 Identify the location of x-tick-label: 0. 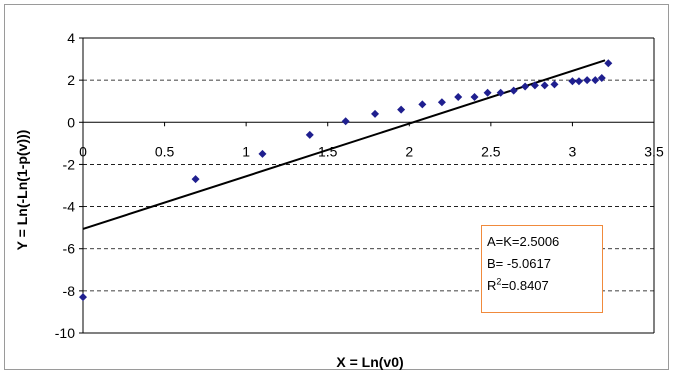
(83, 151).